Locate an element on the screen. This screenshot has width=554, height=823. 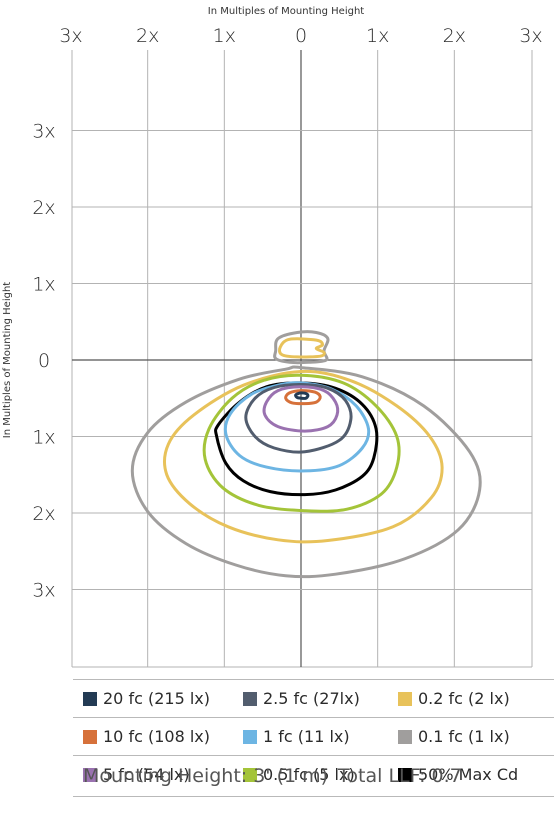
contour-1-fc-11-lx- is located at coordinates (297, 427).